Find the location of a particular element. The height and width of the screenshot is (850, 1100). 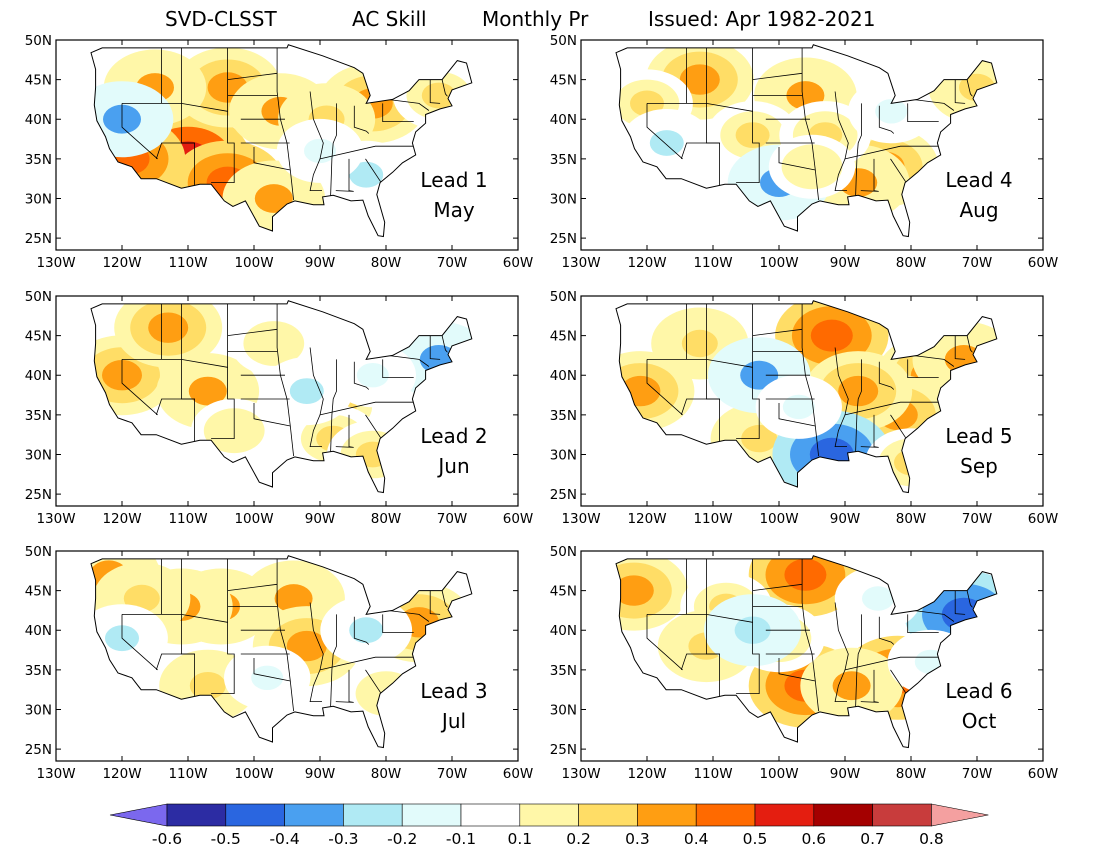

lead-label: Lead 2 is located at coordinates (453, 436).